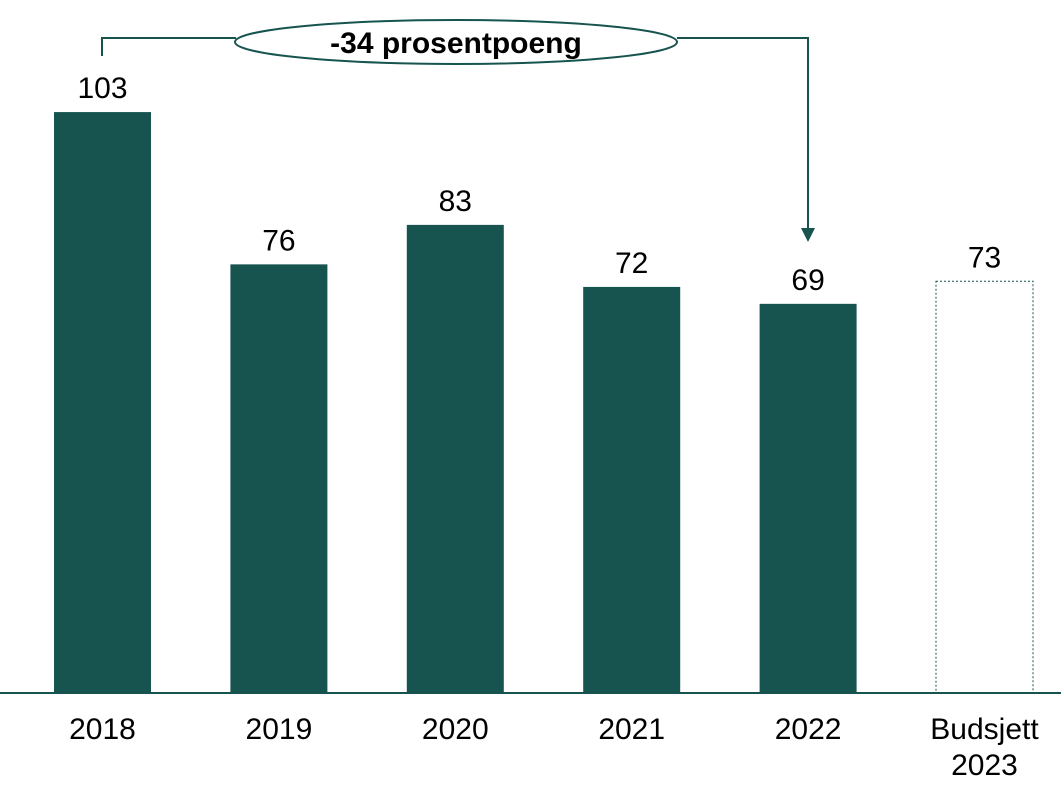  What do you see at coordinates (279, 729) in the screenshot?
I see `x-tick-label: 2019` at bounding box center [279, 729].